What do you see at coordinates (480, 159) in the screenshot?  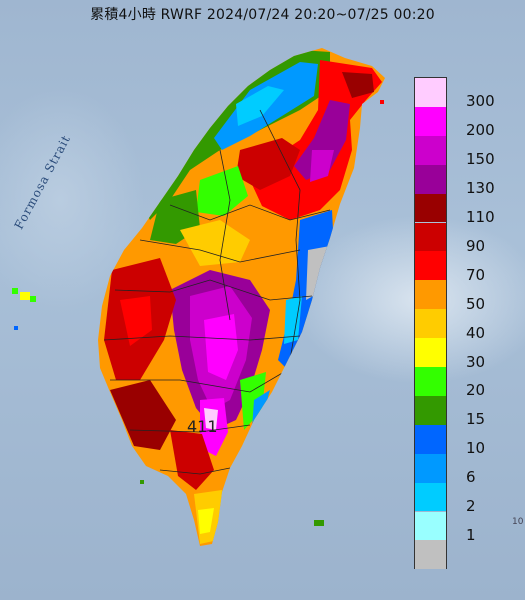 I see `legend-label: 150` at bounding box center [480, 159].